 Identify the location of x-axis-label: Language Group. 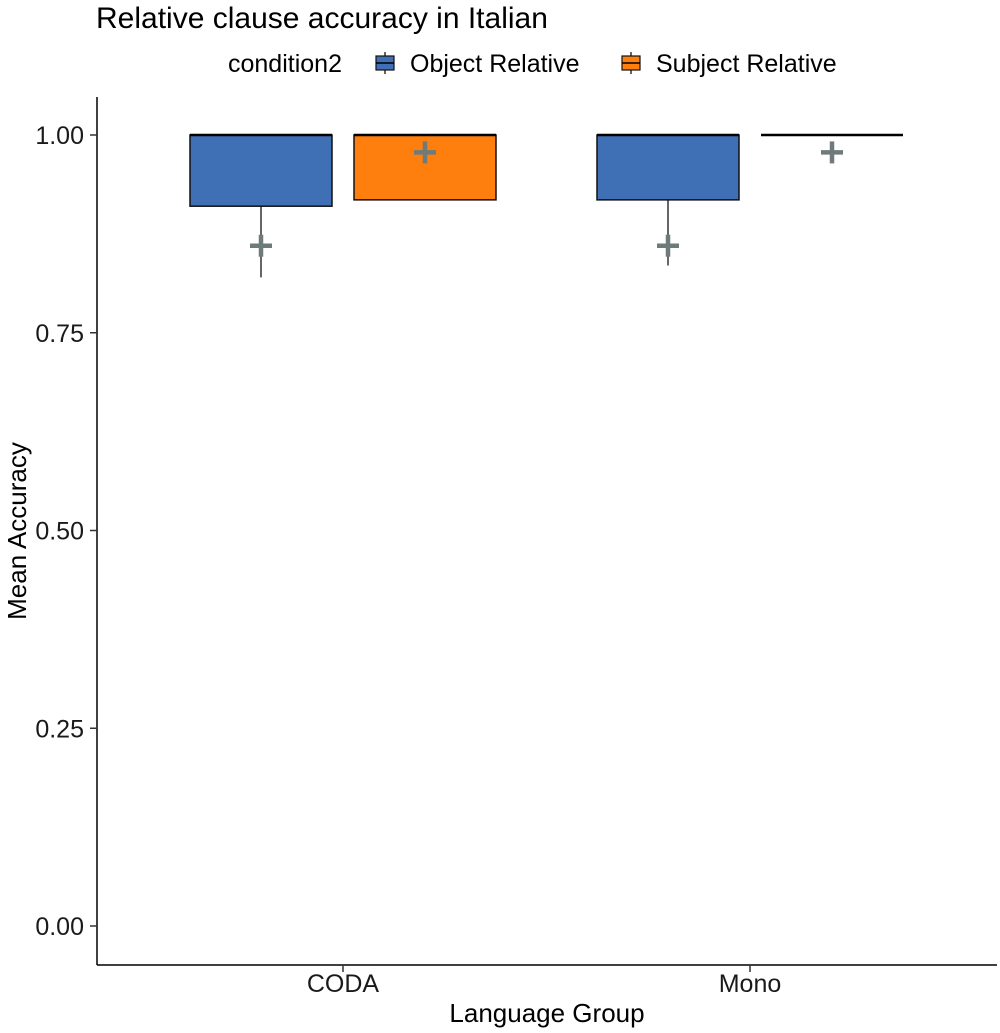
(546, 1013).